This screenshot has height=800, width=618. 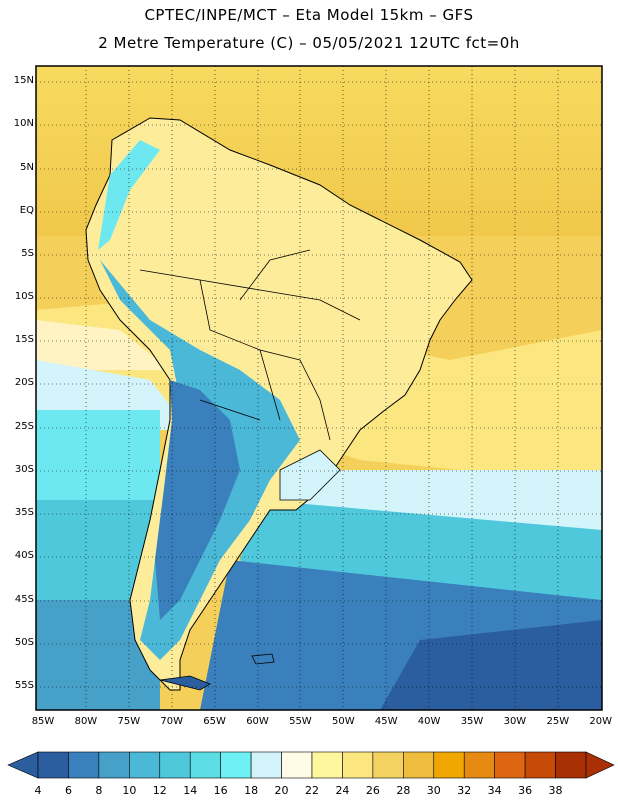 I want to click on colorbar-label: 12, so click(x=159, y=790).